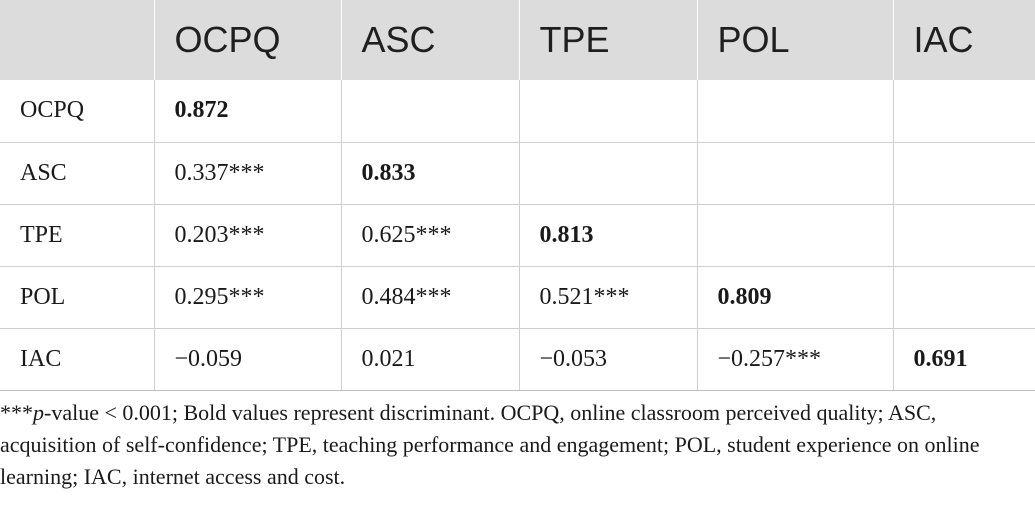 The height and width of the screenshot is (510, 1035). I want to click on table-cell: 0.484***, so click(429, 297).